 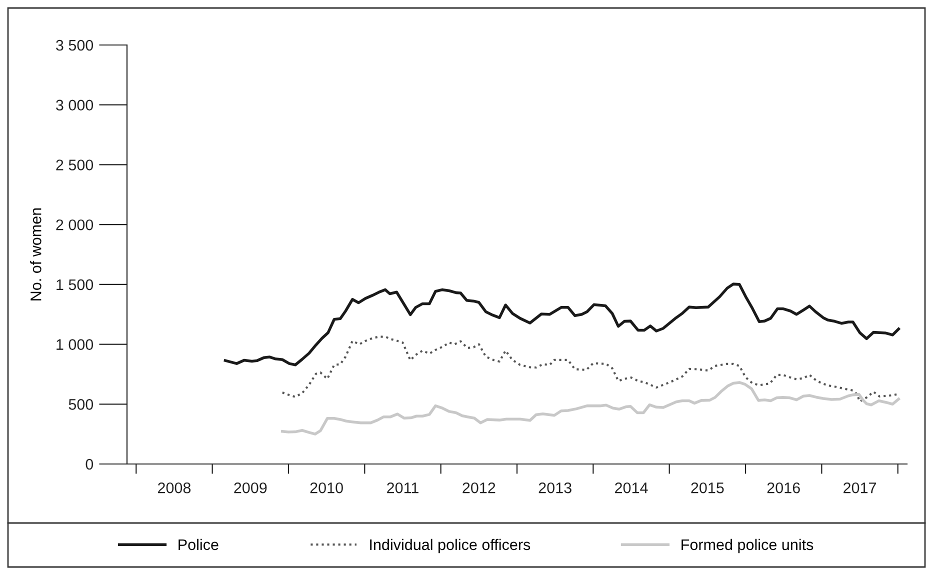 I want to click on x-tick-label: 2009, so click(x=250, y=488).